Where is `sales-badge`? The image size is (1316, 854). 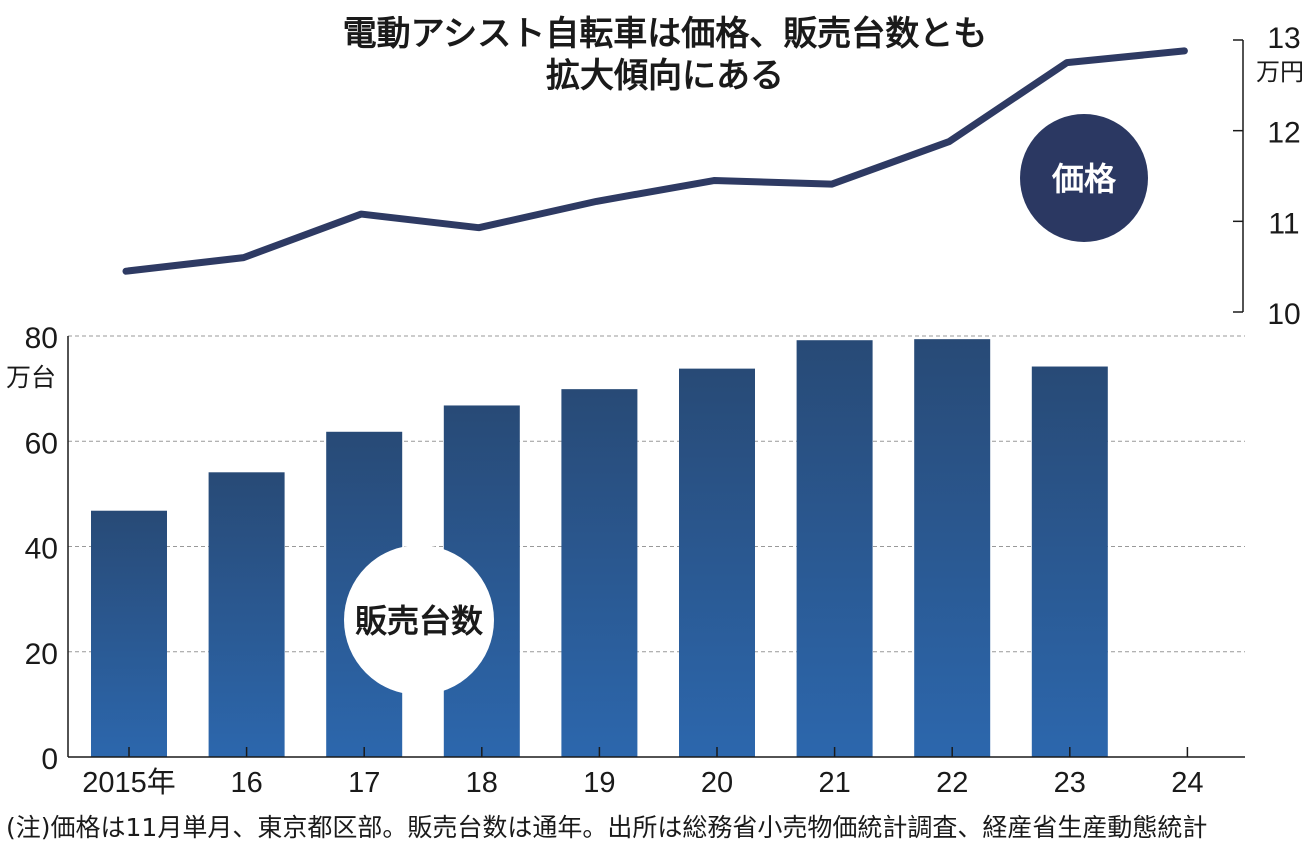 sales-badge is located at coordinates (419, 620).